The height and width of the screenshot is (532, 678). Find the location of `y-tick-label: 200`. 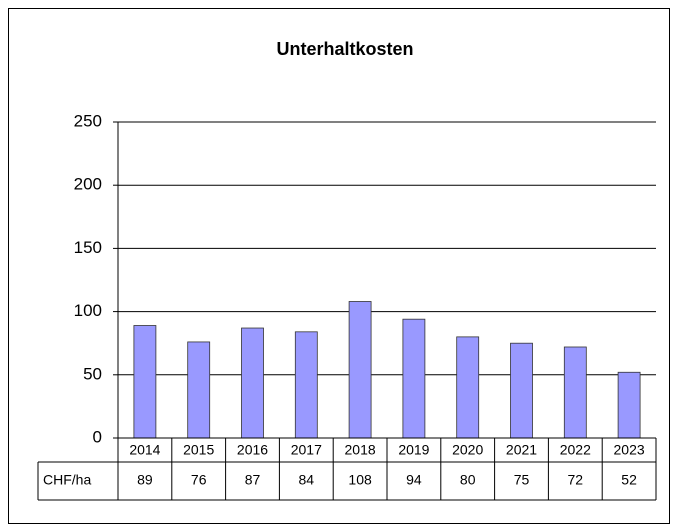

y-tick-label: 200 is located at coordinates (88, 184).